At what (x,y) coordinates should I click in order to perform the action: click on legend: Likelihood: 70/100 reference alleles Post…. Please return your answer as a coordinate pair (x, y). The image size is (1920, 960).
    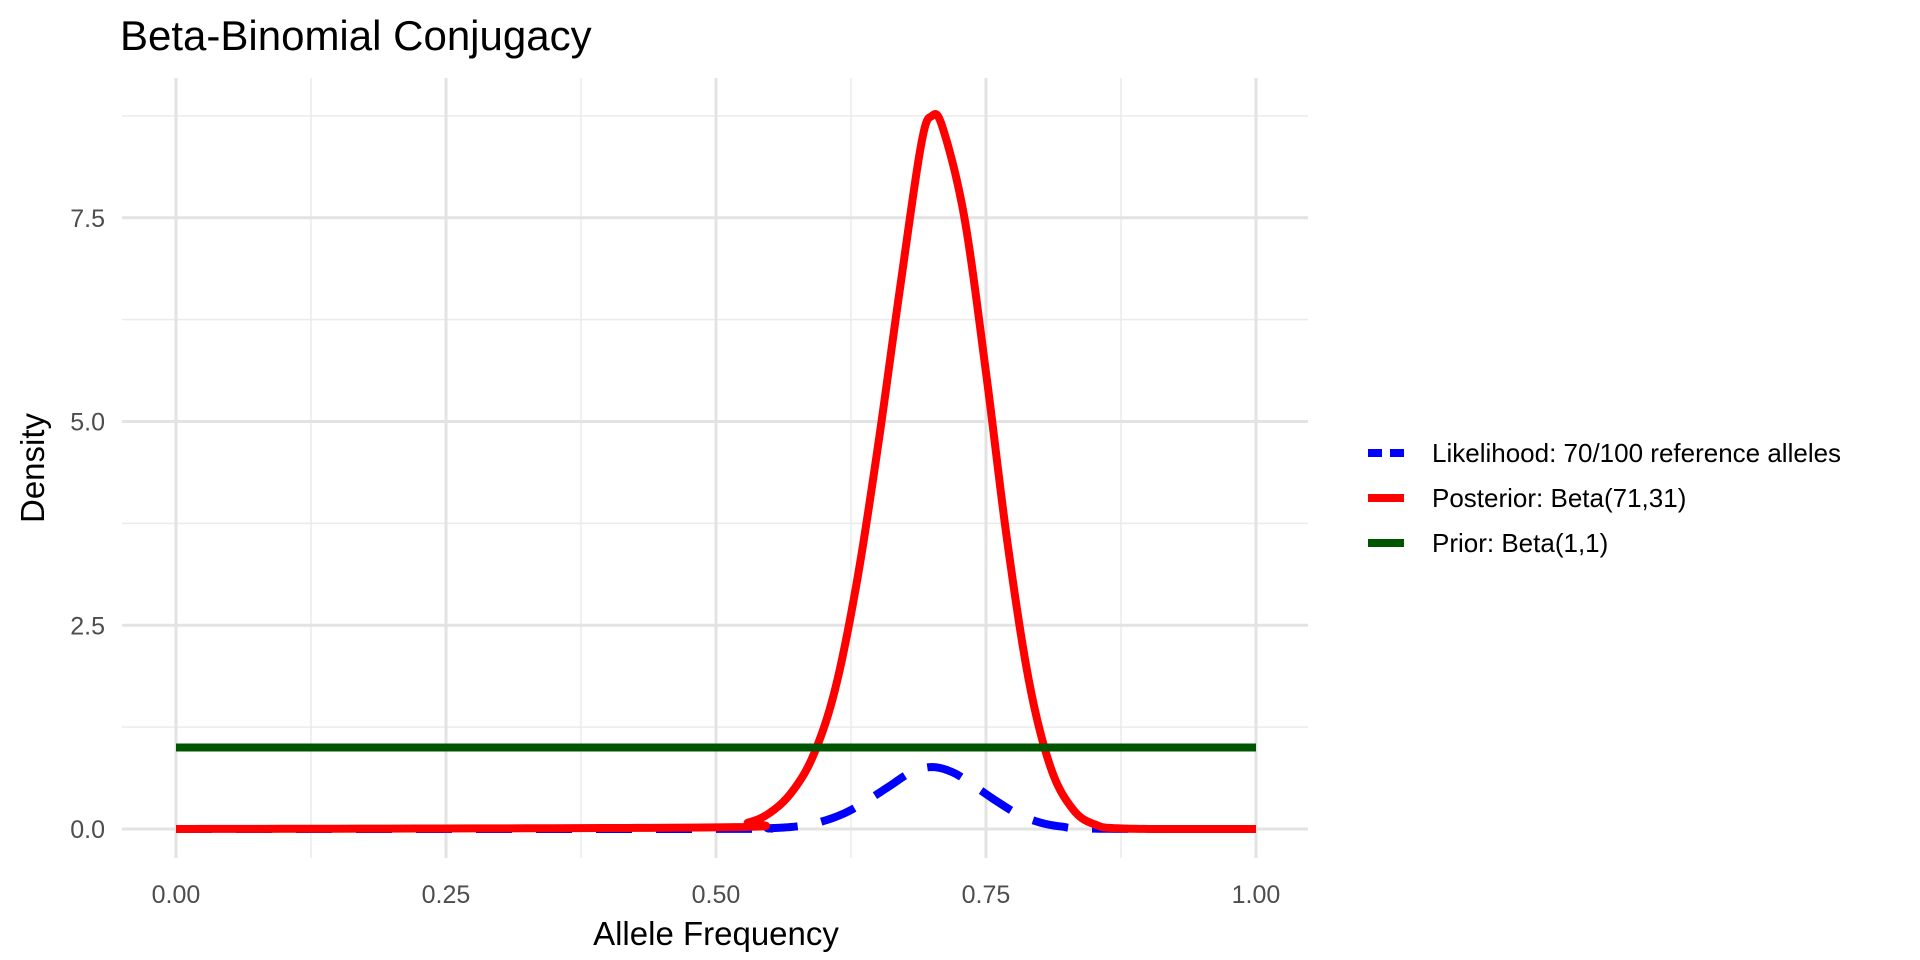
    Looking at the image, I should click on (1604, 498).